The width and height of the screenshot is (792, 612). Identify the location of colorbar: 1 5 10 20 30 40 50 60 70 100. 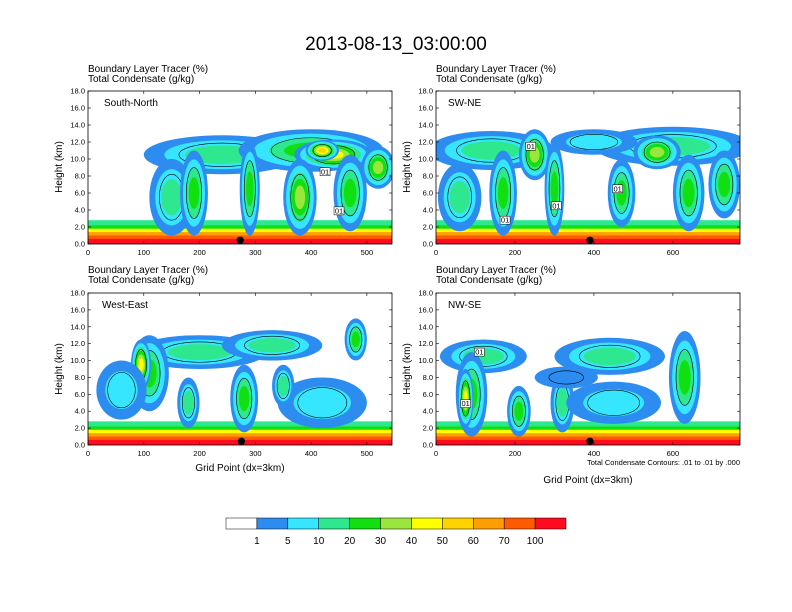
(396, 532).